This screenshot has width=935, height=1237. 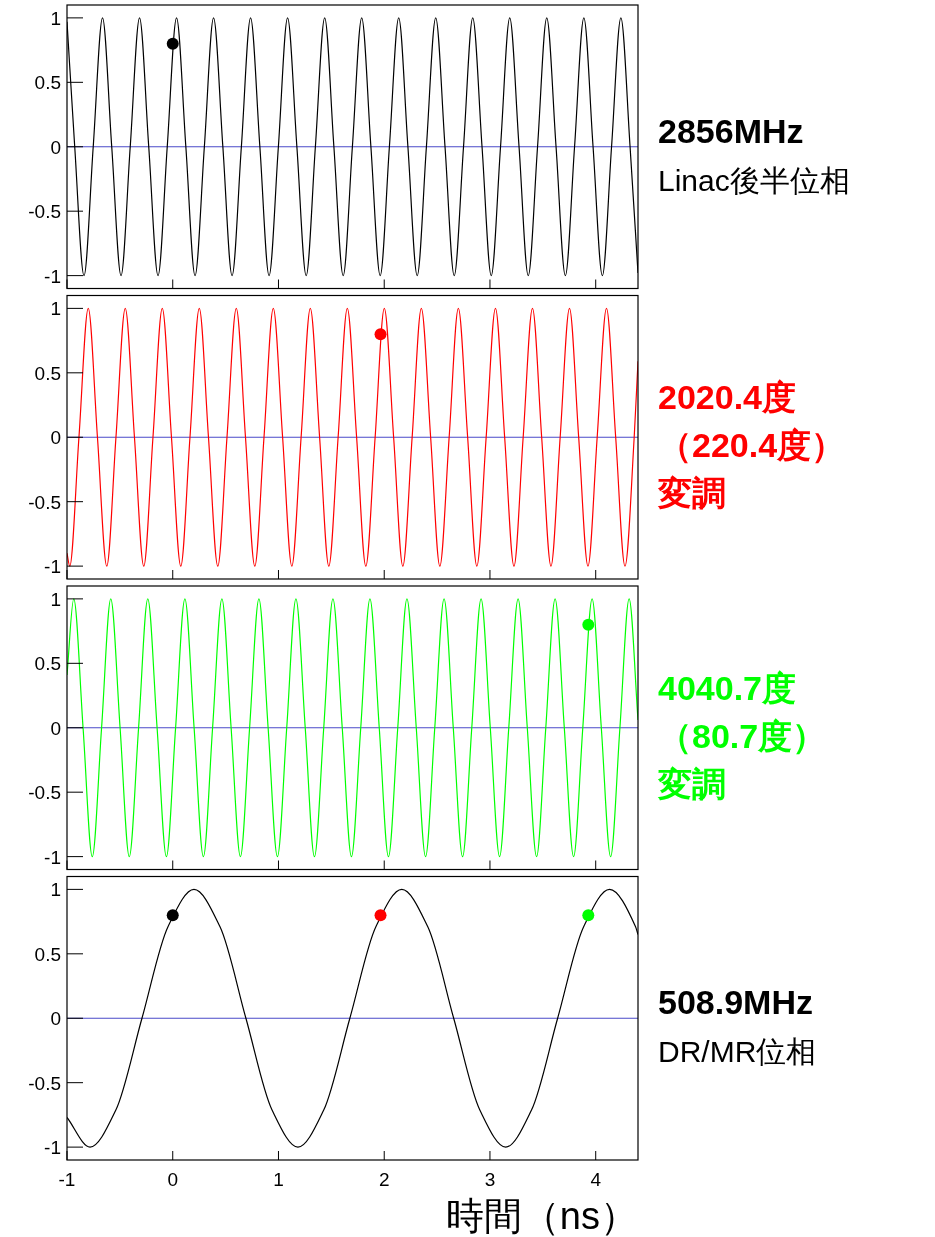 I want to click on text: （80.7度）, so click(x=742, y=735).